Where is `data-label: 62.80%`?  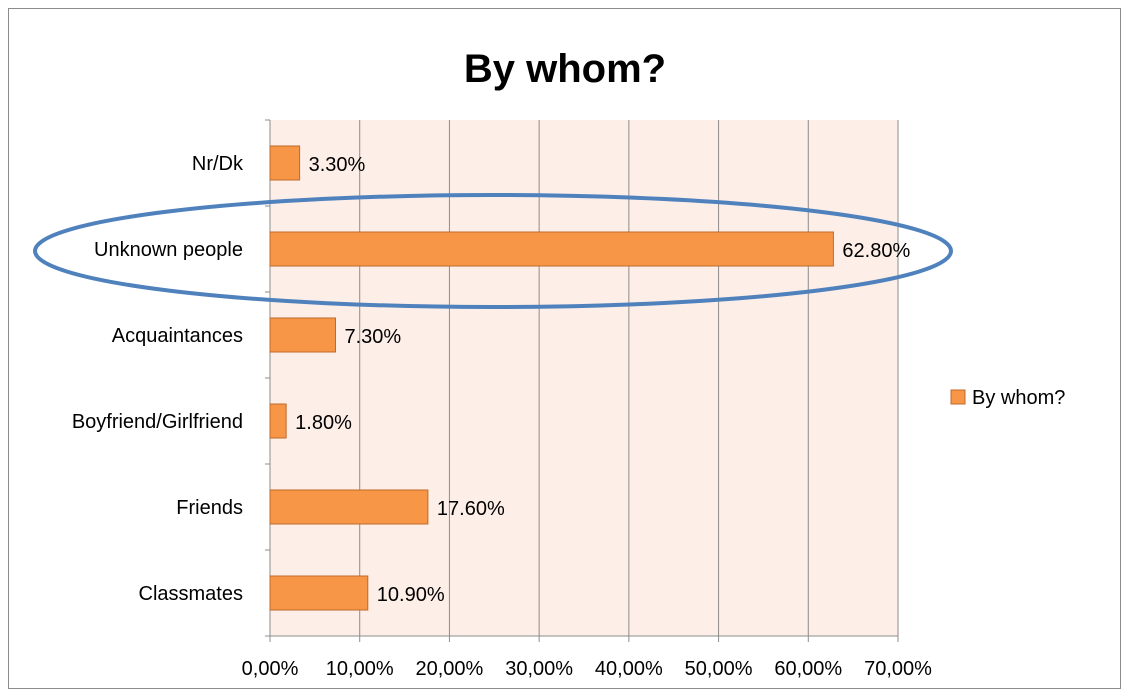 data-label: 62.80% is located at coordinates (876, 251).